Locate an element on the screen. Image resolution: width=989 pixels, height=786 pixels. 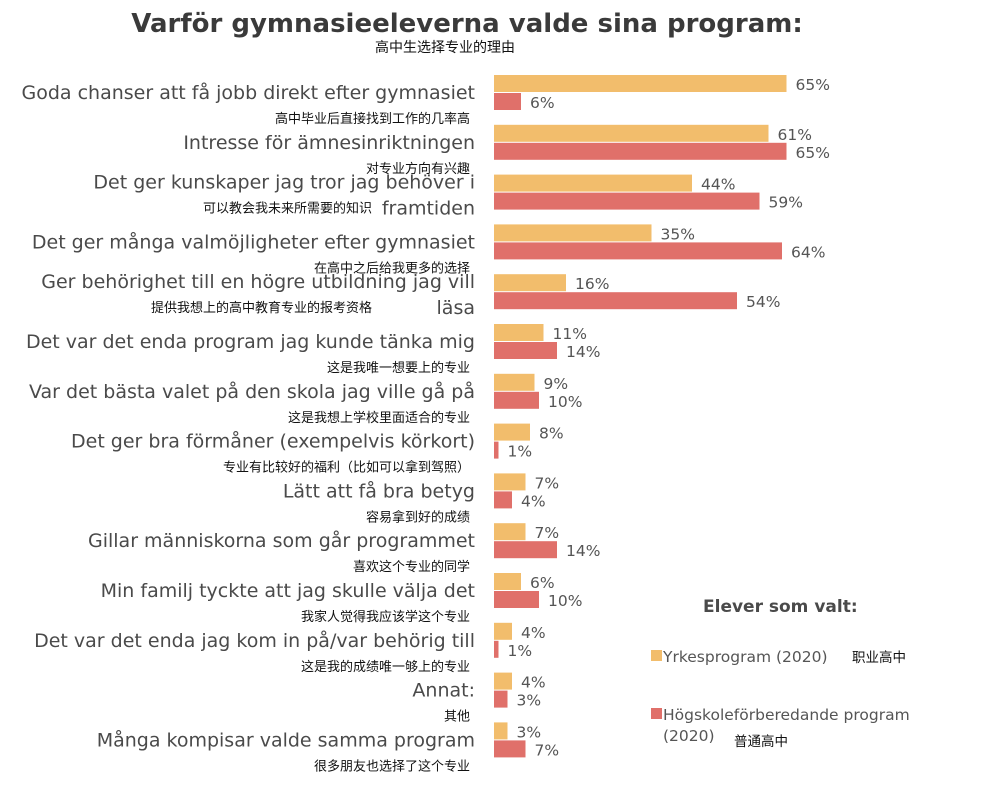
value-label-hogskoleforberedande-10: 14% is located at coordinates (583, 551).